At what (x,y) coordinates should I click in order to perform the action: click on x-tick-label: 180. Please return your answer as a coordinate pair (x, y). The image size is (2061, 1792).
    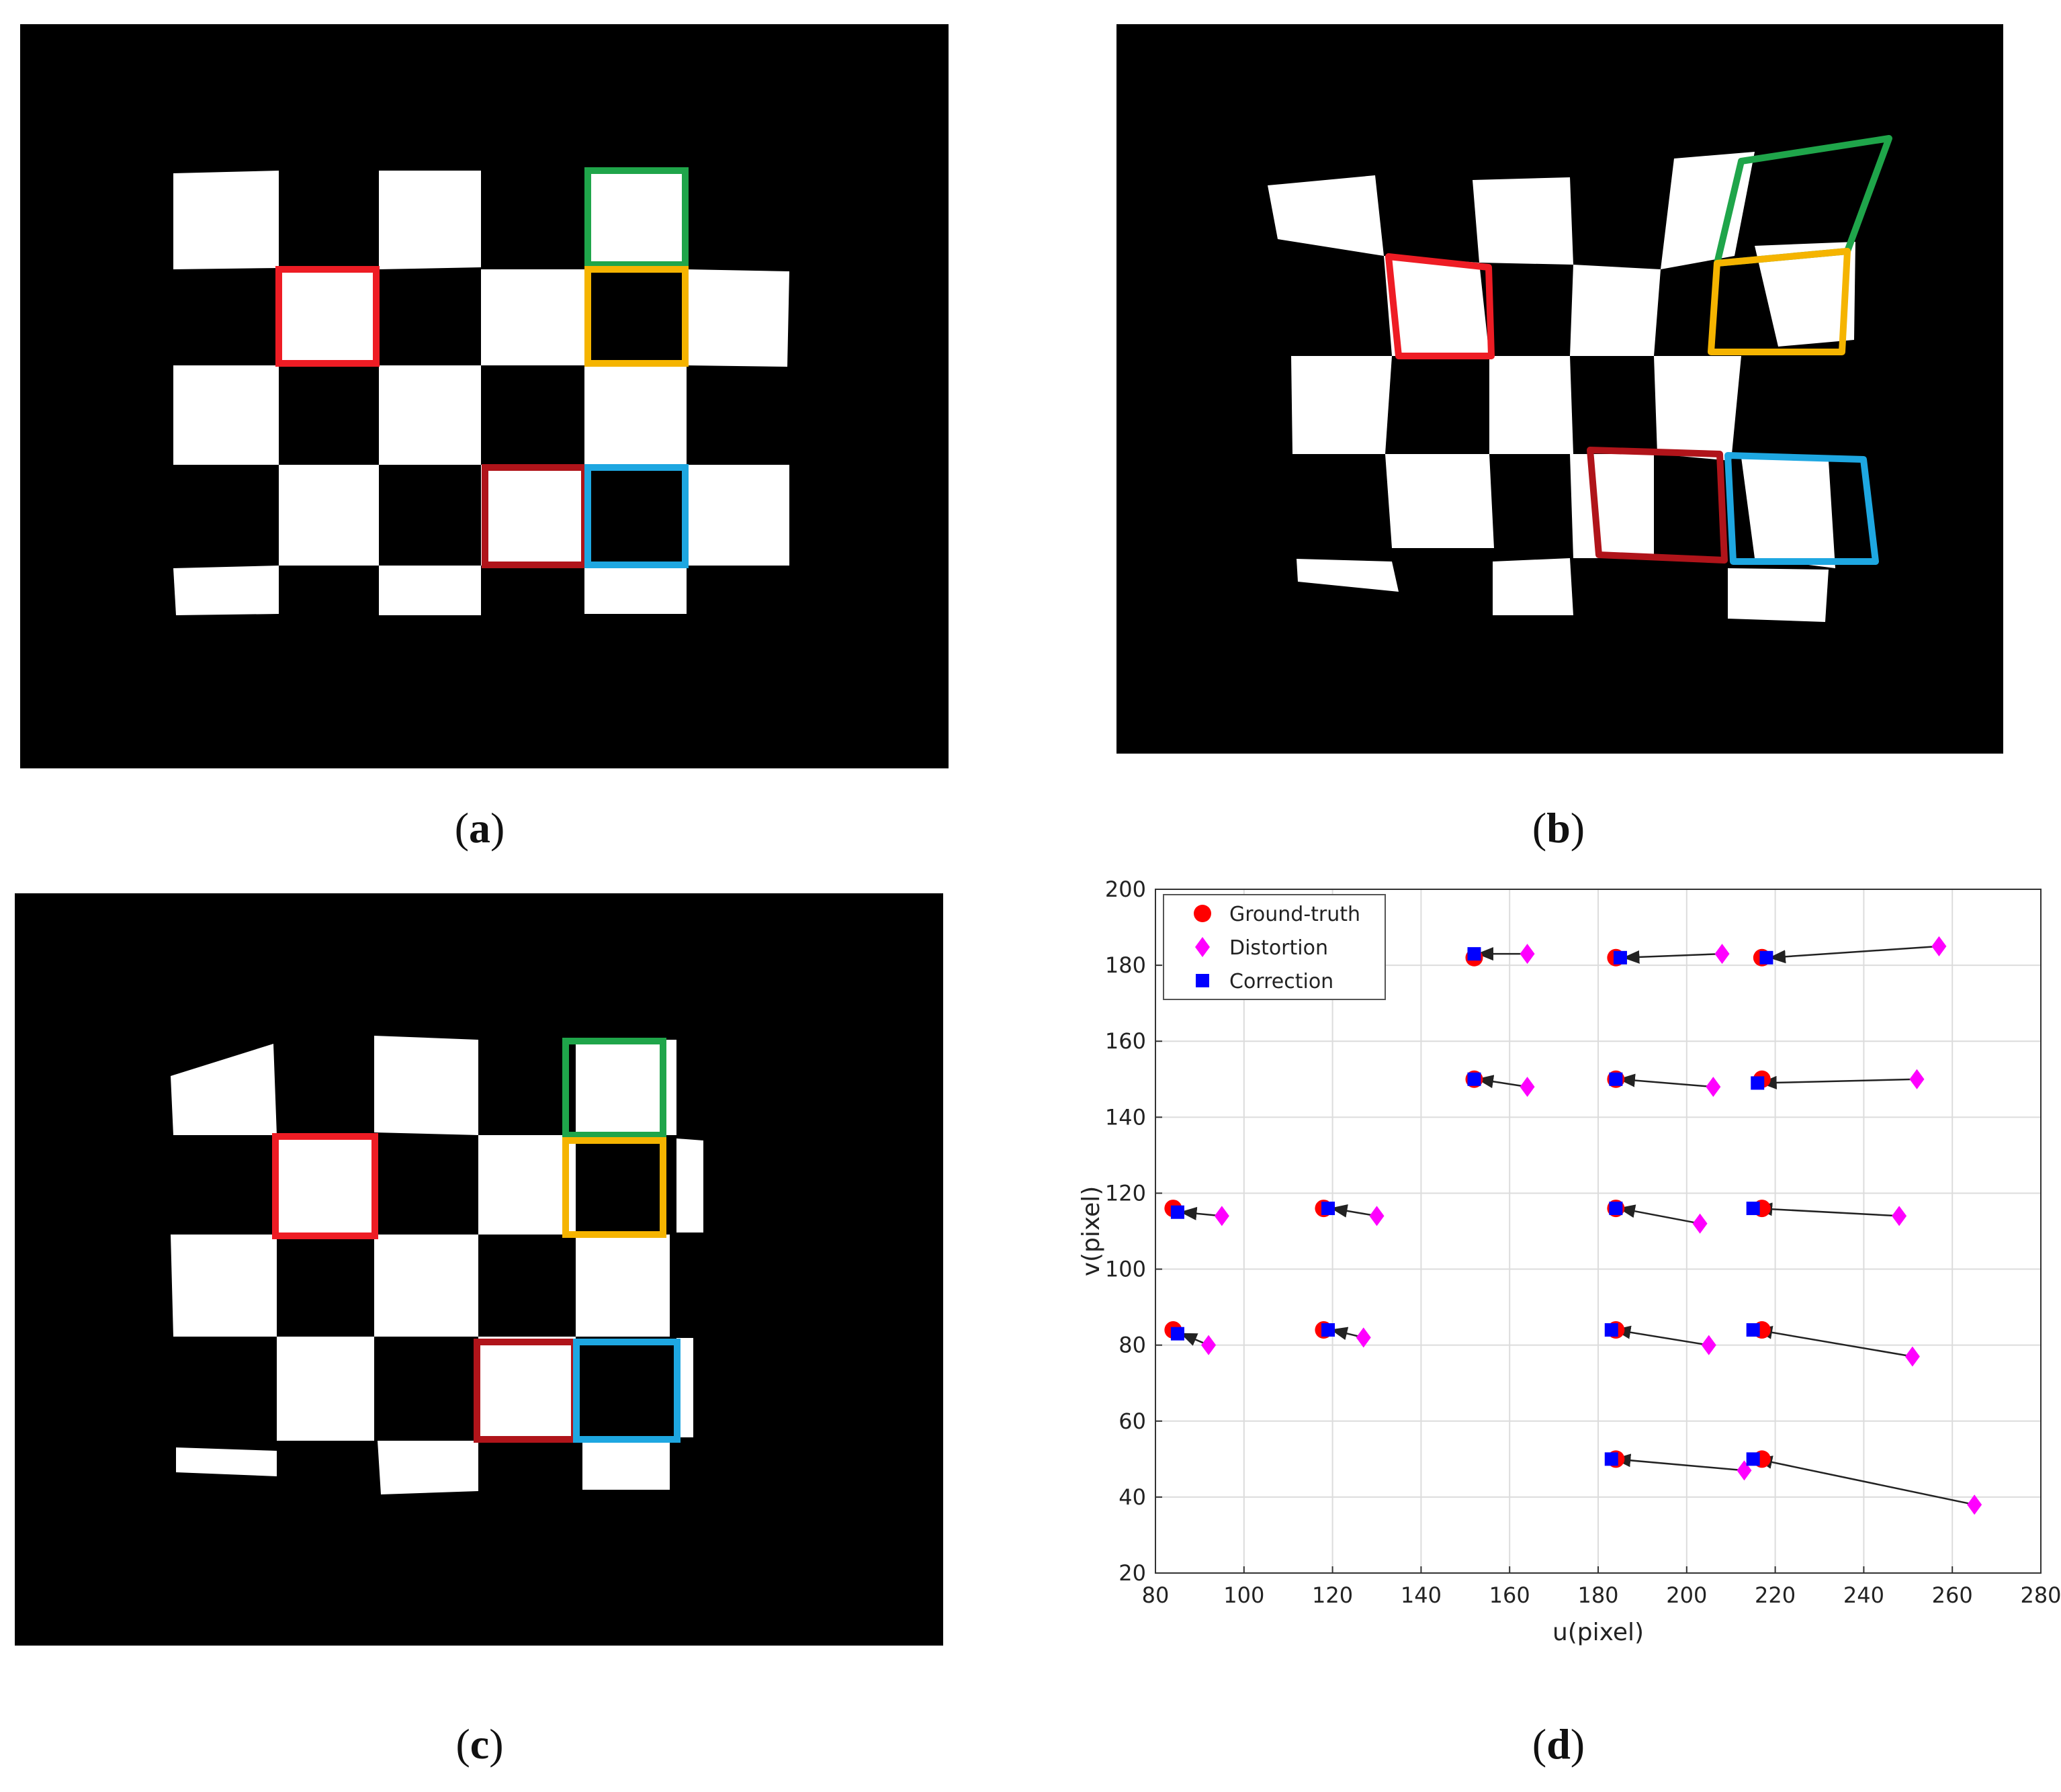
    Looking at the image, I should click on (1597, 1595).